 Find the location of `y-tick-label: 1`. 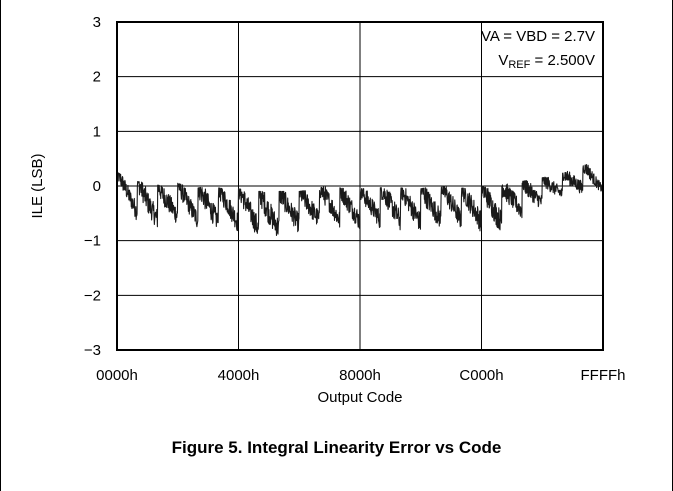

y-tick-label: 1 is located at coordinates (97, 131).